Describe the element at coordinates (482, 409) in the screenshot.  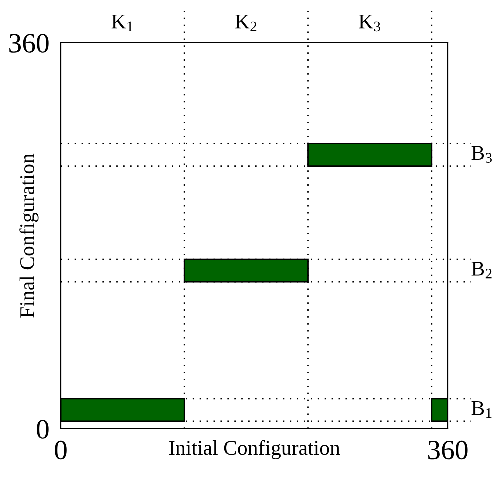
I see `text: B$_{1}$` at that location.